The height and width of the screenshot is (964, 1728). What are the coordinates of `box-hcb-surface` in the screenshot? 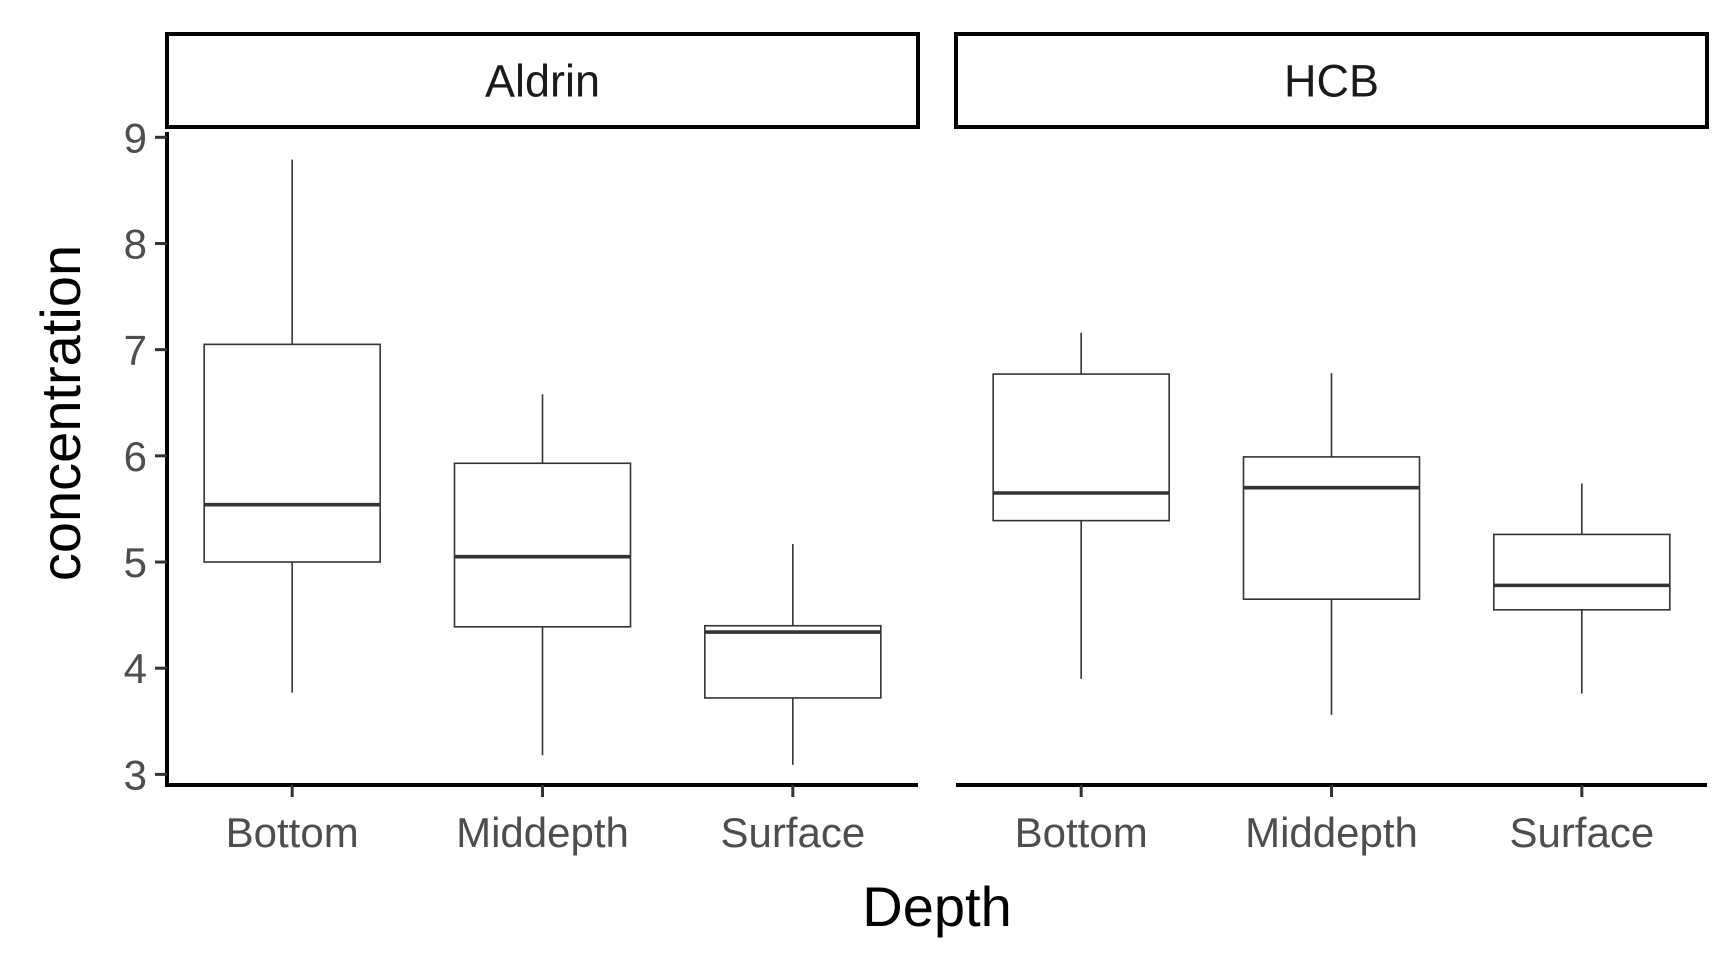 It's located at (1582, 588).